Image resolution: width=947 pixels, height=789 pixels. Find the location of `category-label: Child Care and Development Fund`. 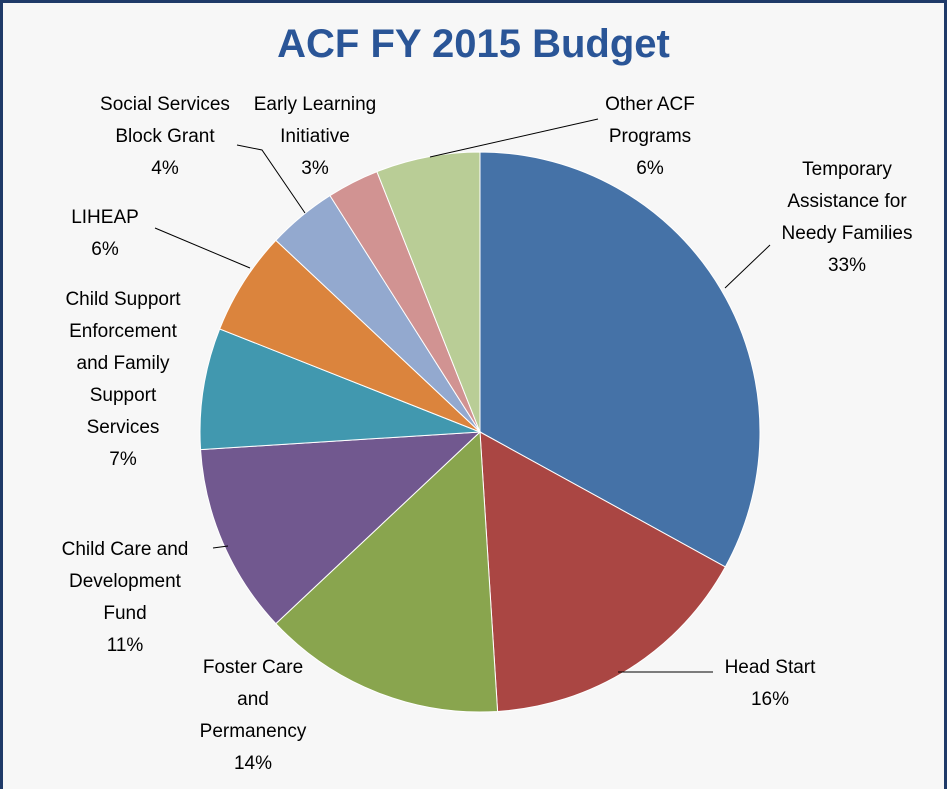

category-label: Child Care and Development Fund is located at coordinates (125, 581).